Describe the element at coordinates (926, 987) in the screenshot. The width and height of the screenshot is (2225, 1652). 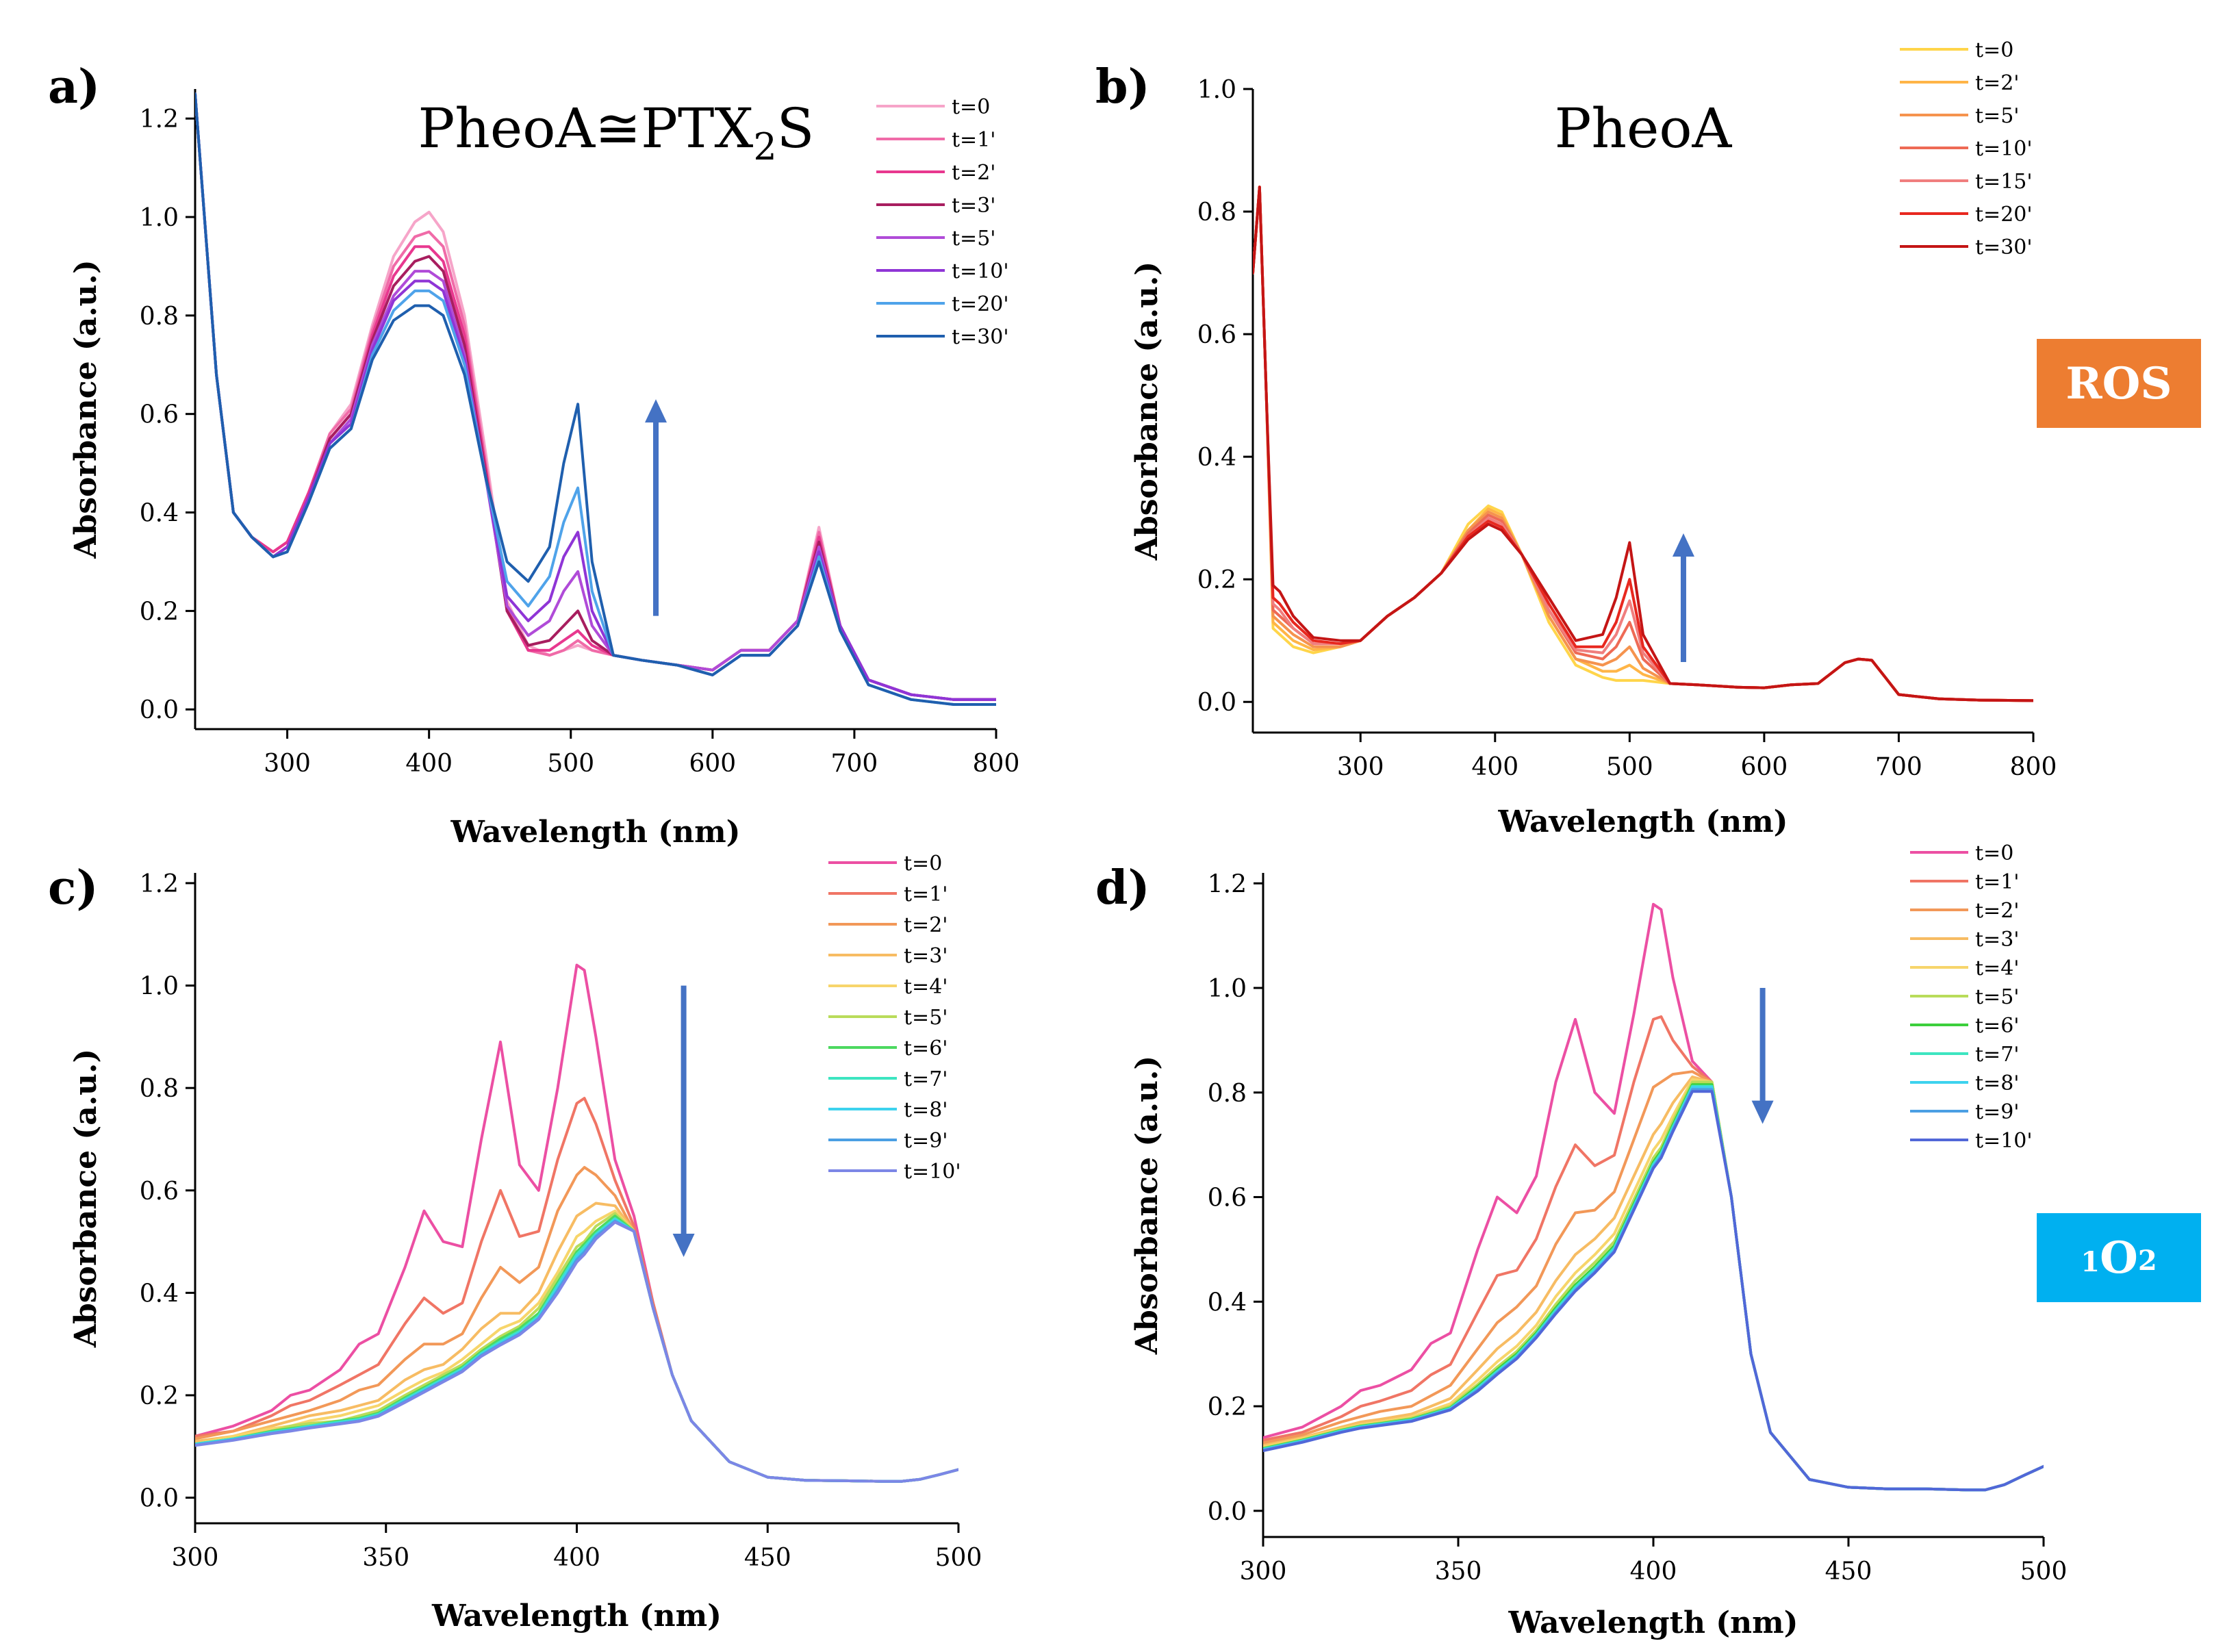
I see `legend-label: t=4'` at that location.